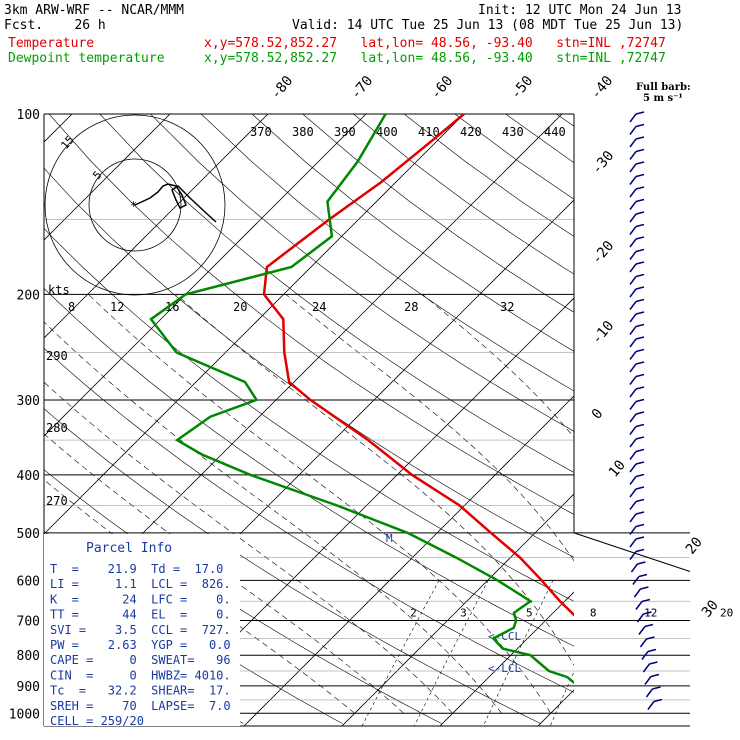 The image size is (740, 740). What do you see at coordinates (51, 43) in the screenshot?
I see `temperature-legend: Temperature` at bounding box center [51, 43].